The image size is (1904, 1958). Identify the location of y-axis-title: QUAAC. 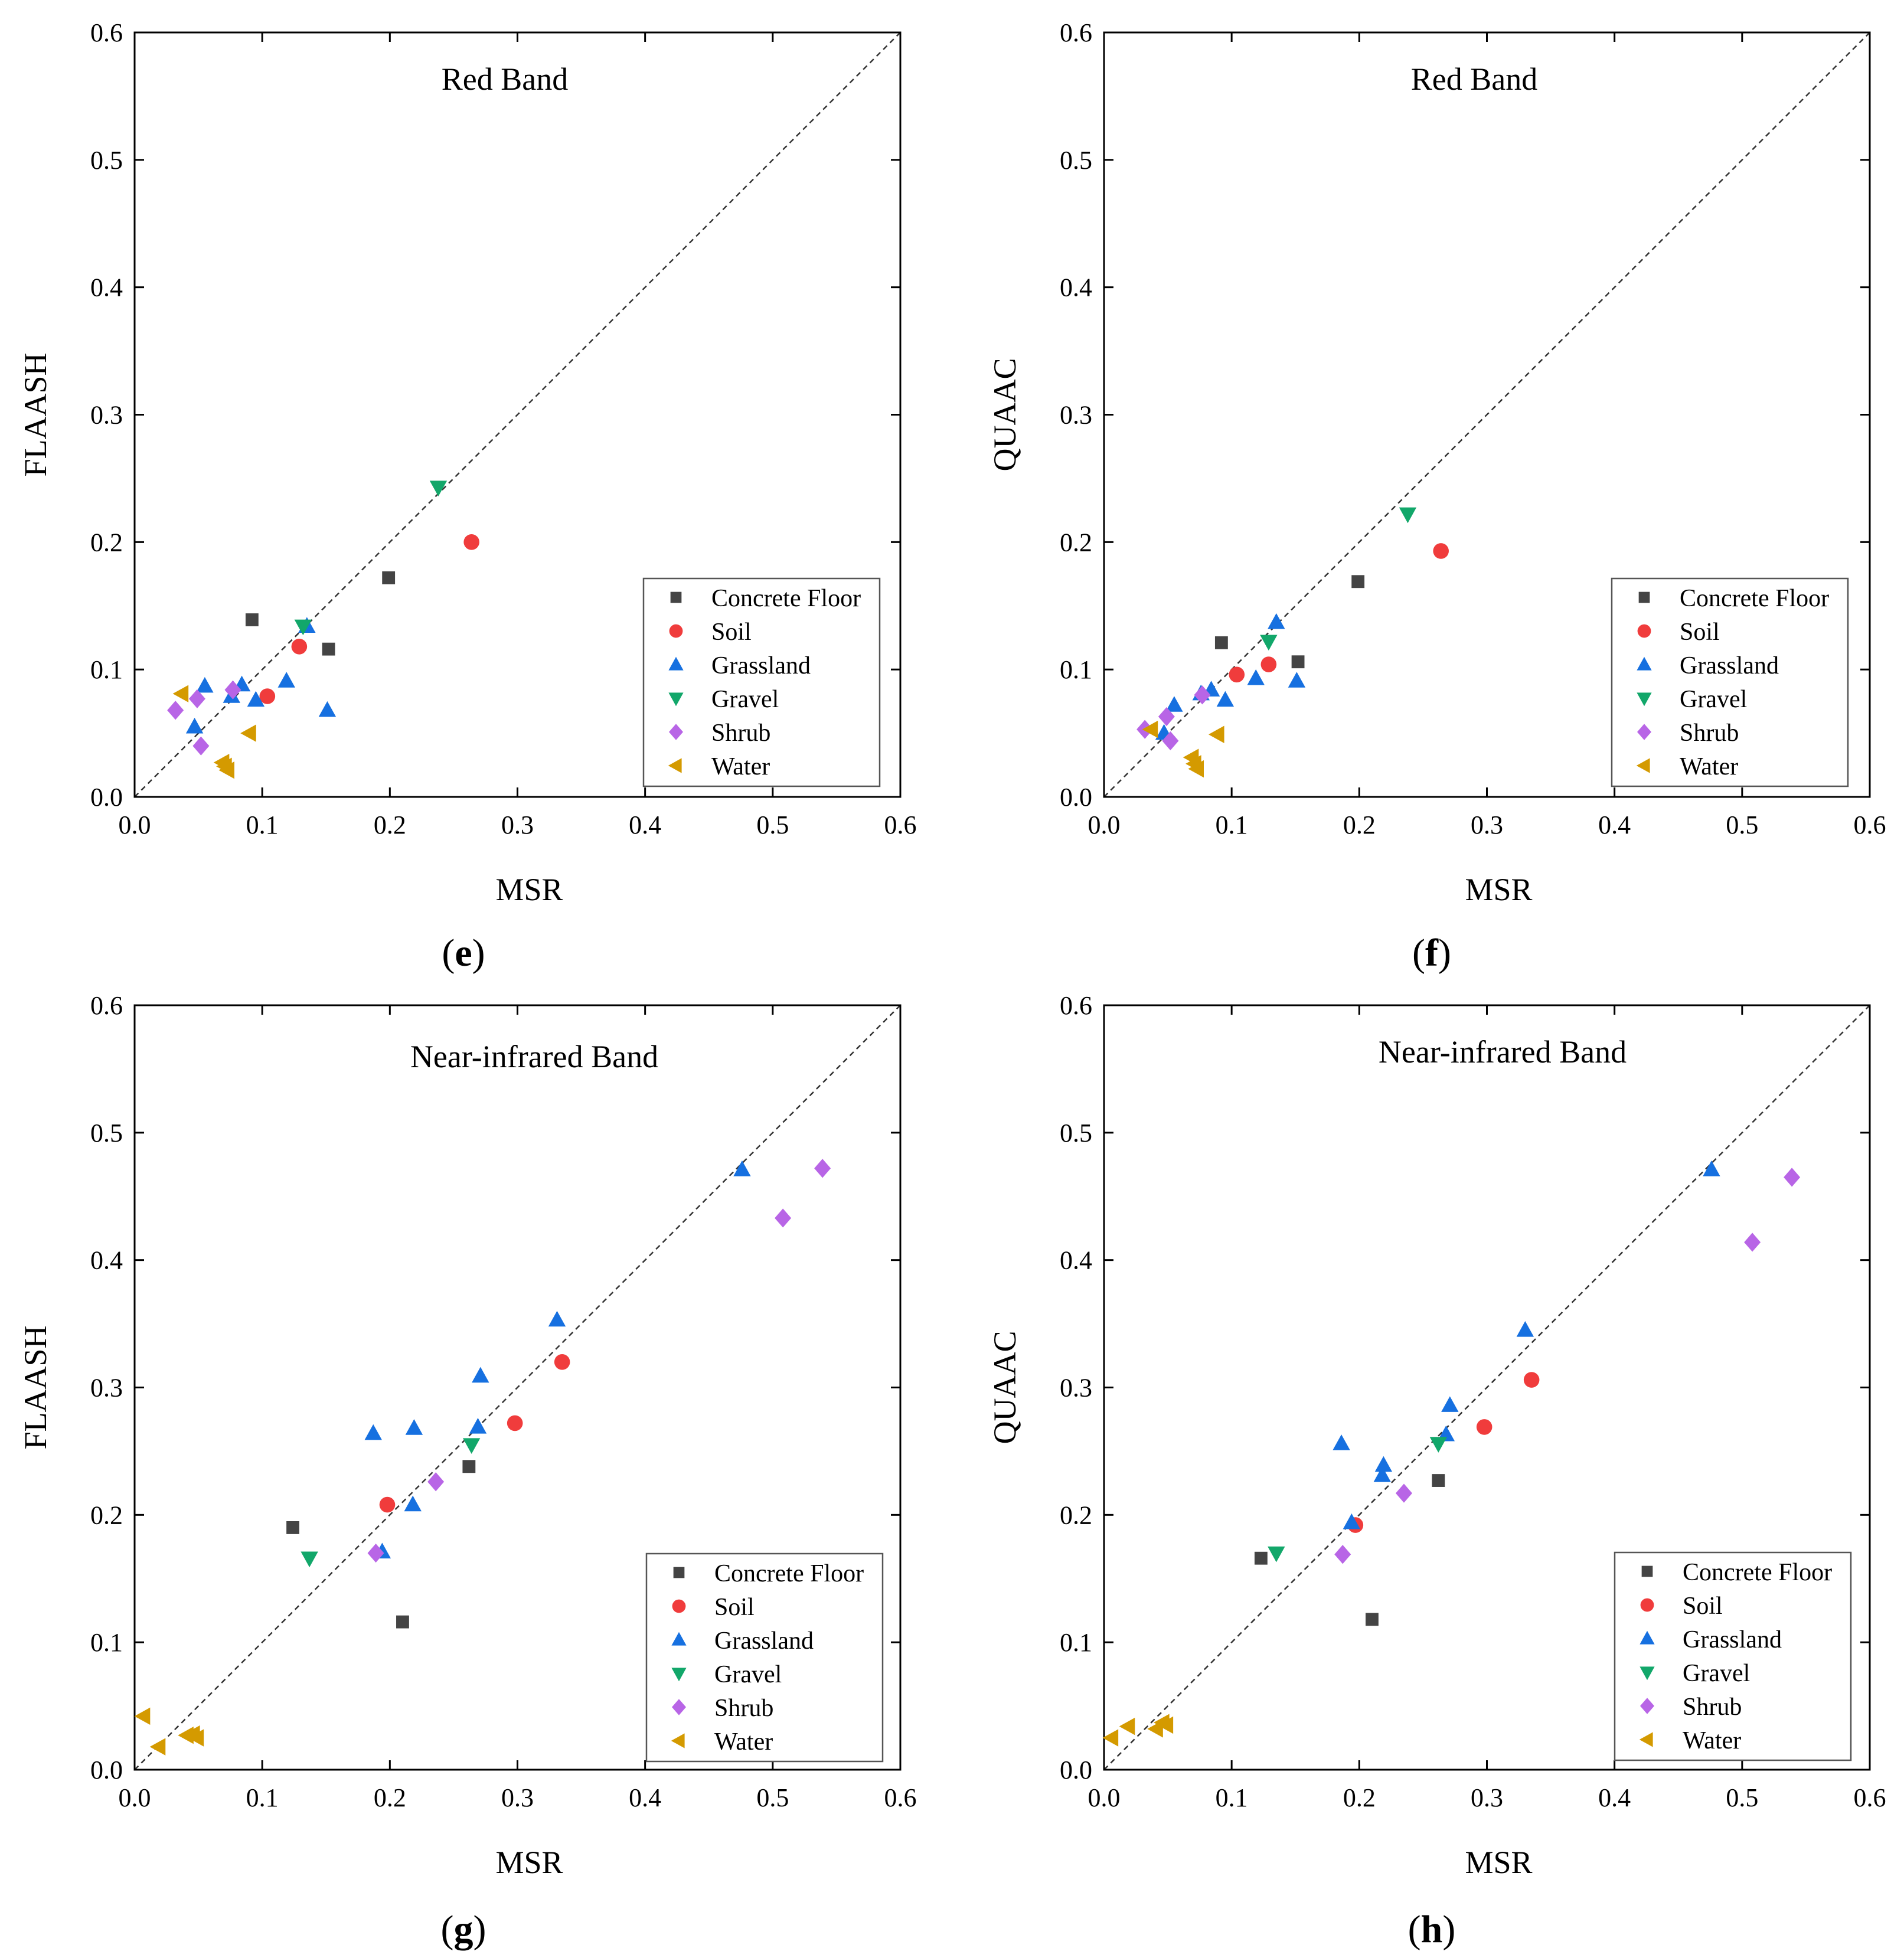
(1005, 414).